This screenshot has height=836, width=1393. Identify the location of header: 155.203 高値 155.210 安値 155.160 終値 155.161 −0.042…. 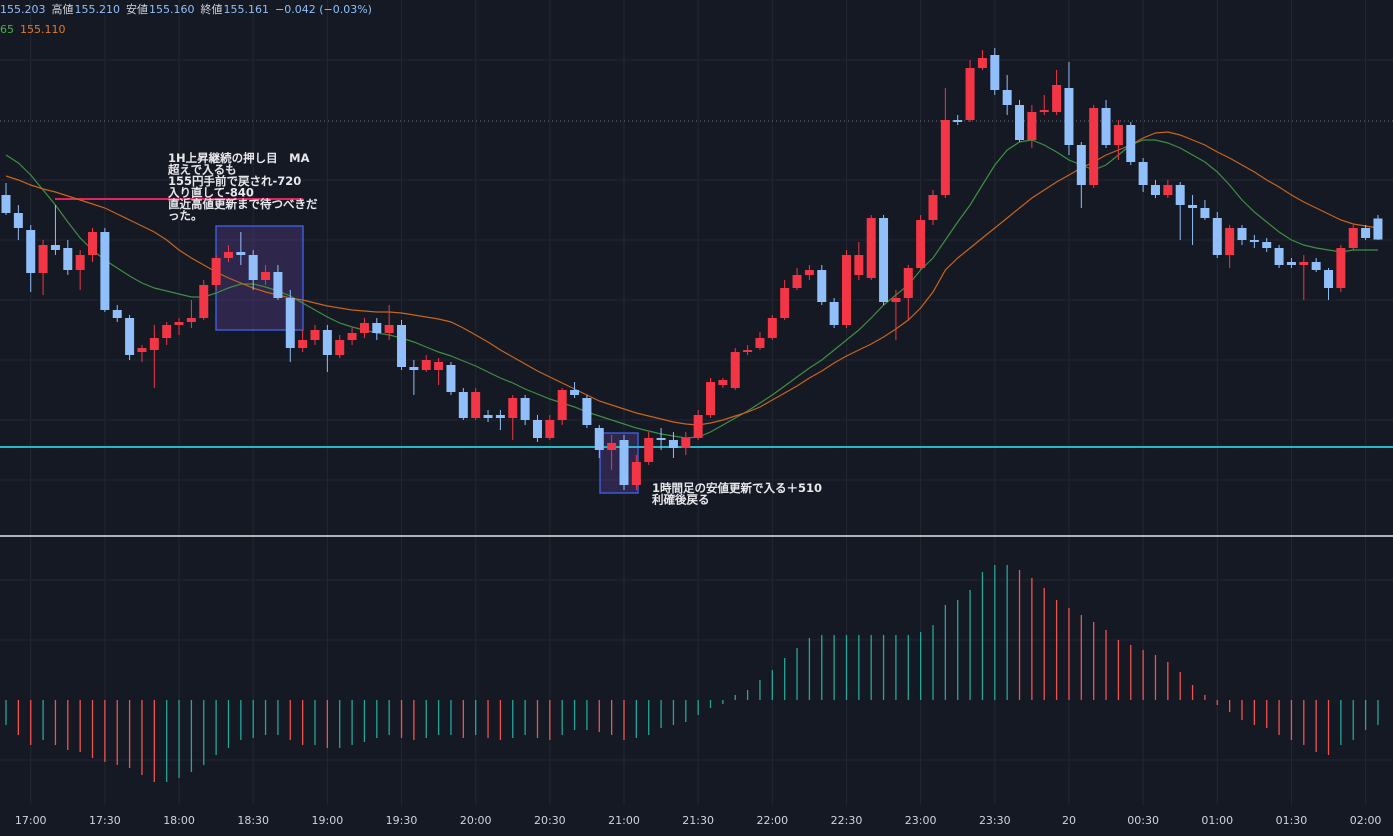
(186, 19).